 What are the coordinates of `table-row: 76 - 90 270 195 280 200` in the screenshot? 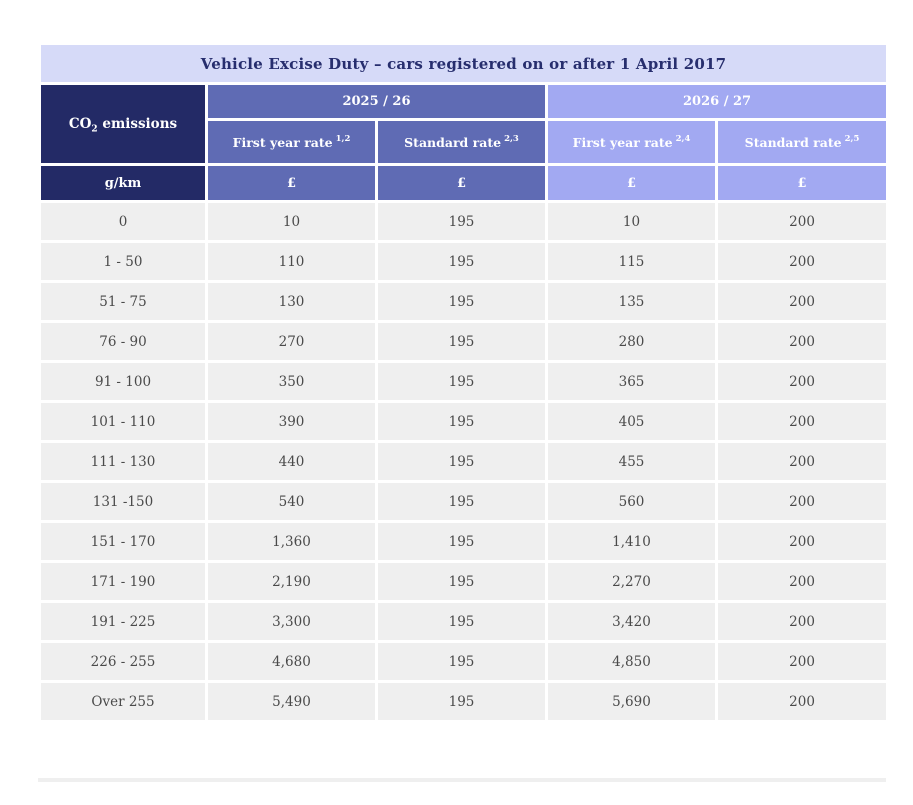 It's located at (464, 341).